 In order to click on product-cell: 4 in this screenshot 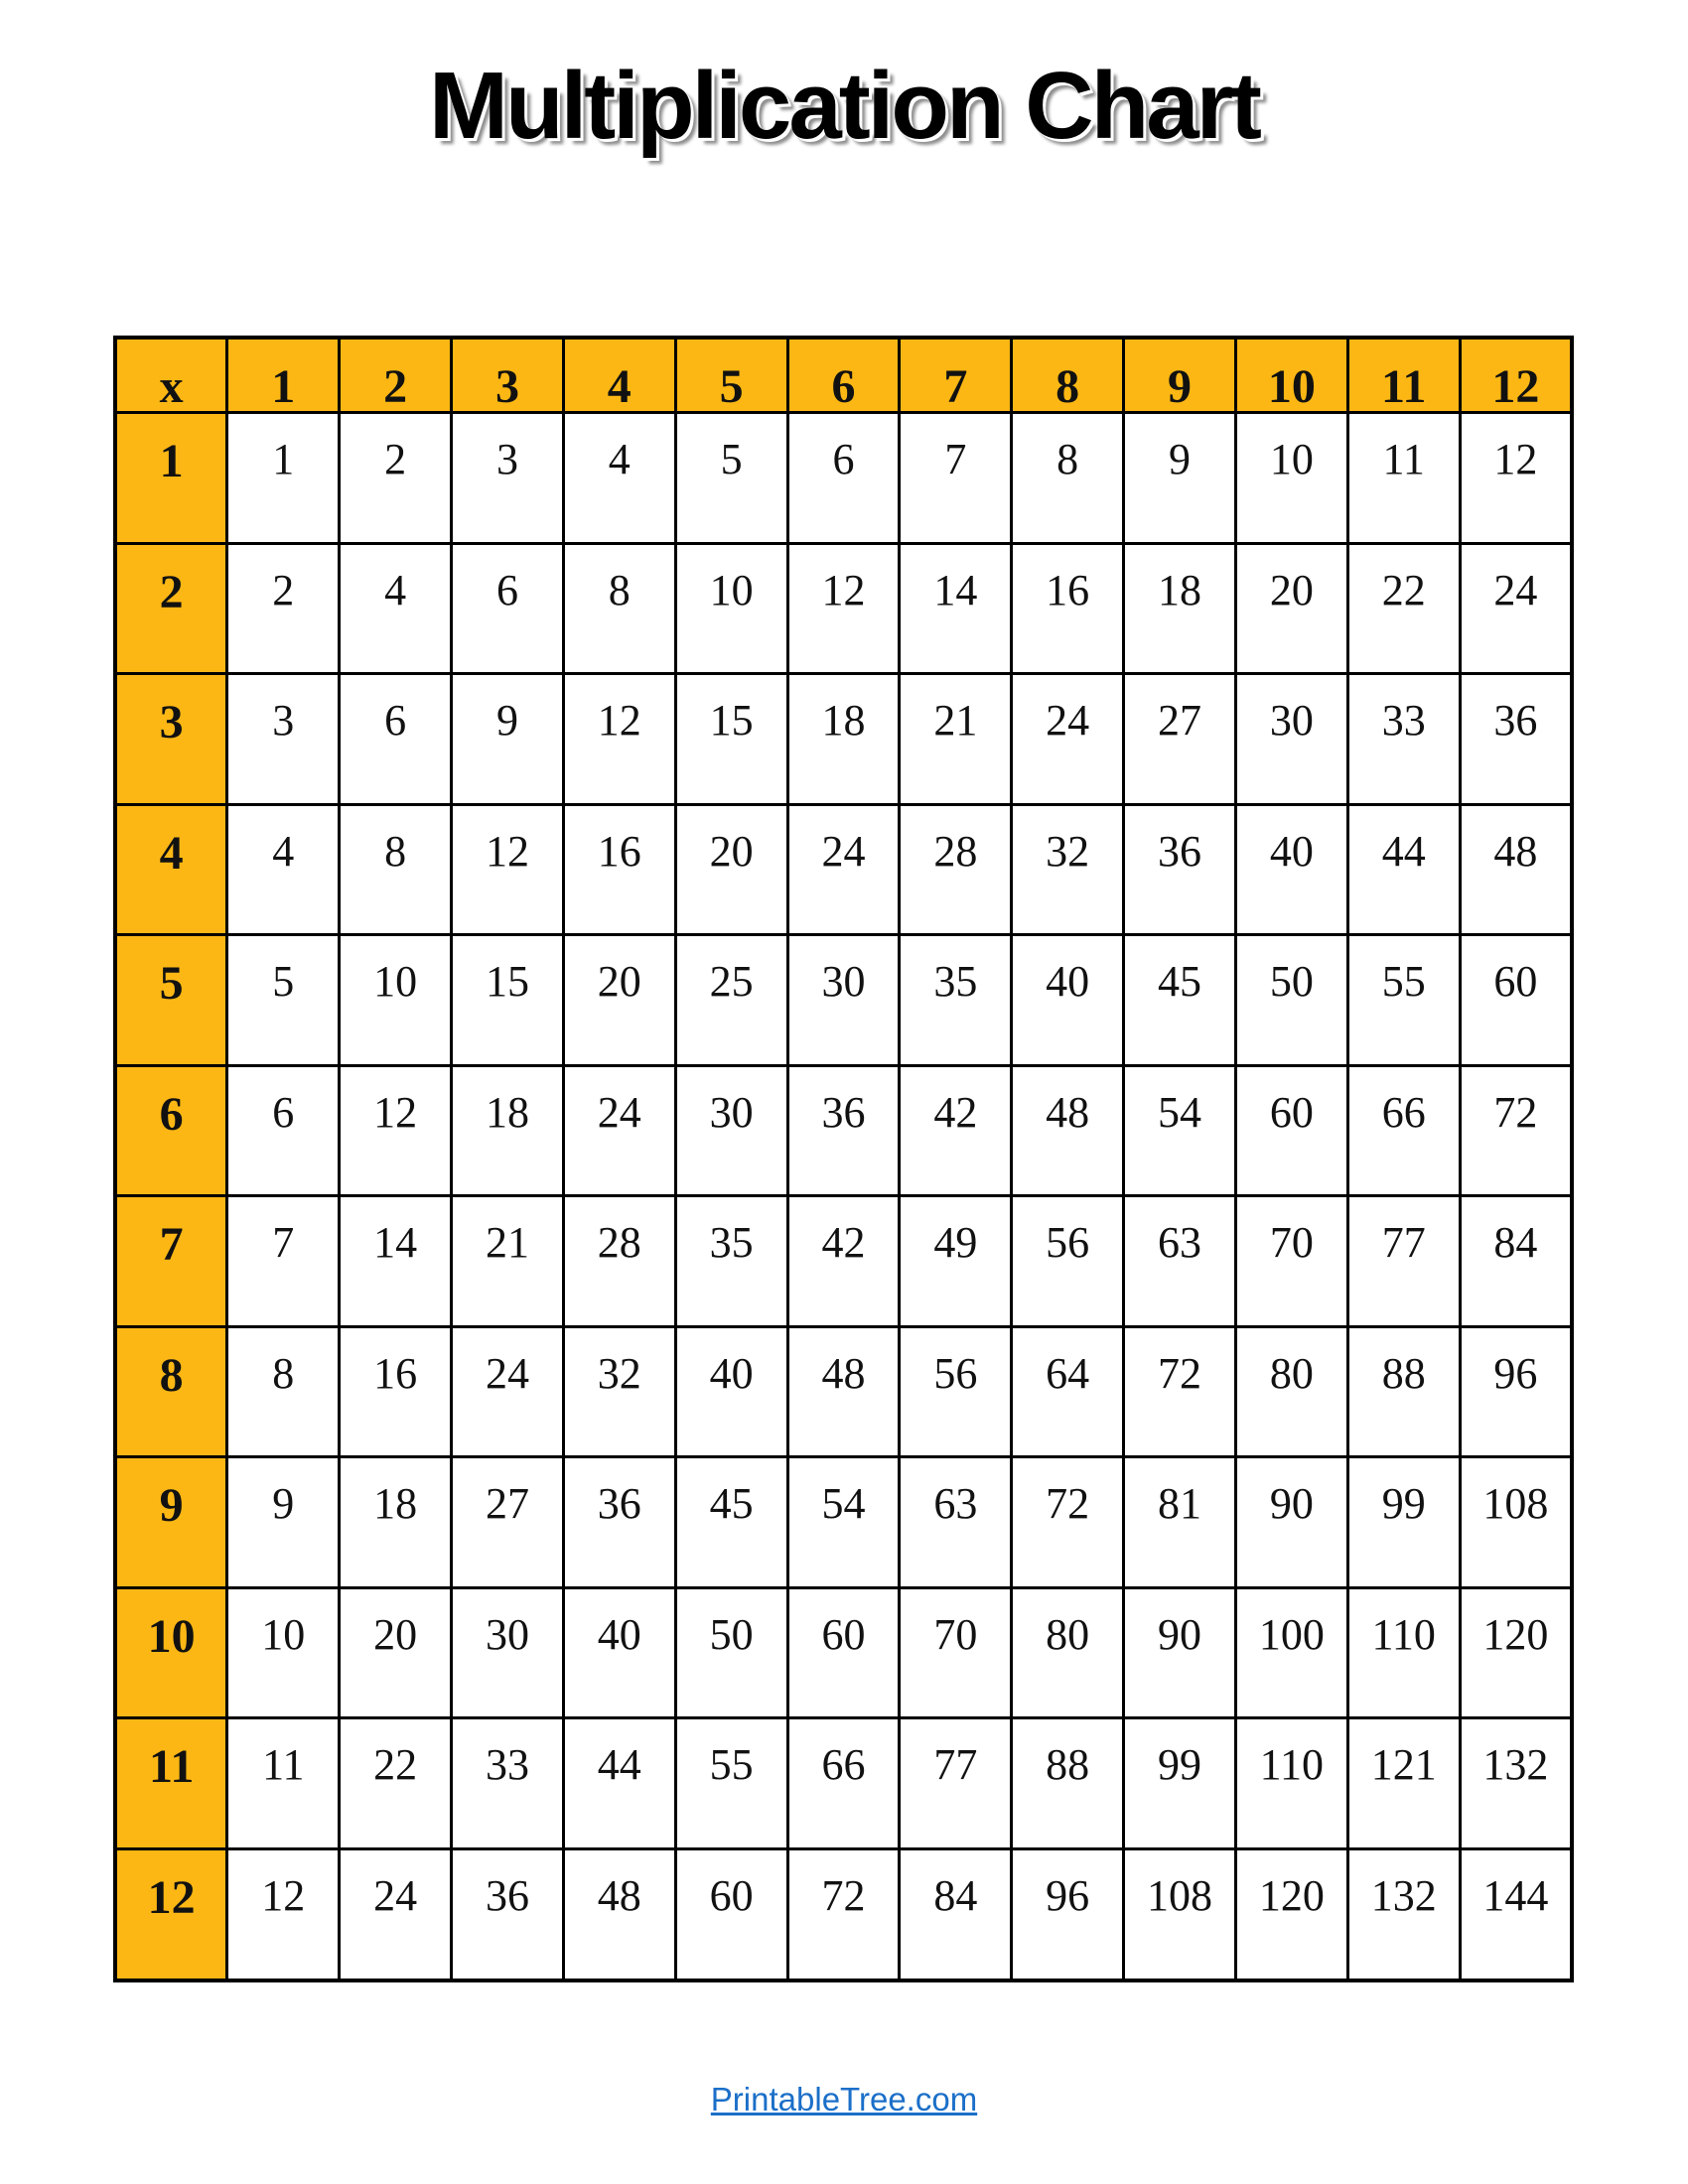, I will do `click(396, 608)`.